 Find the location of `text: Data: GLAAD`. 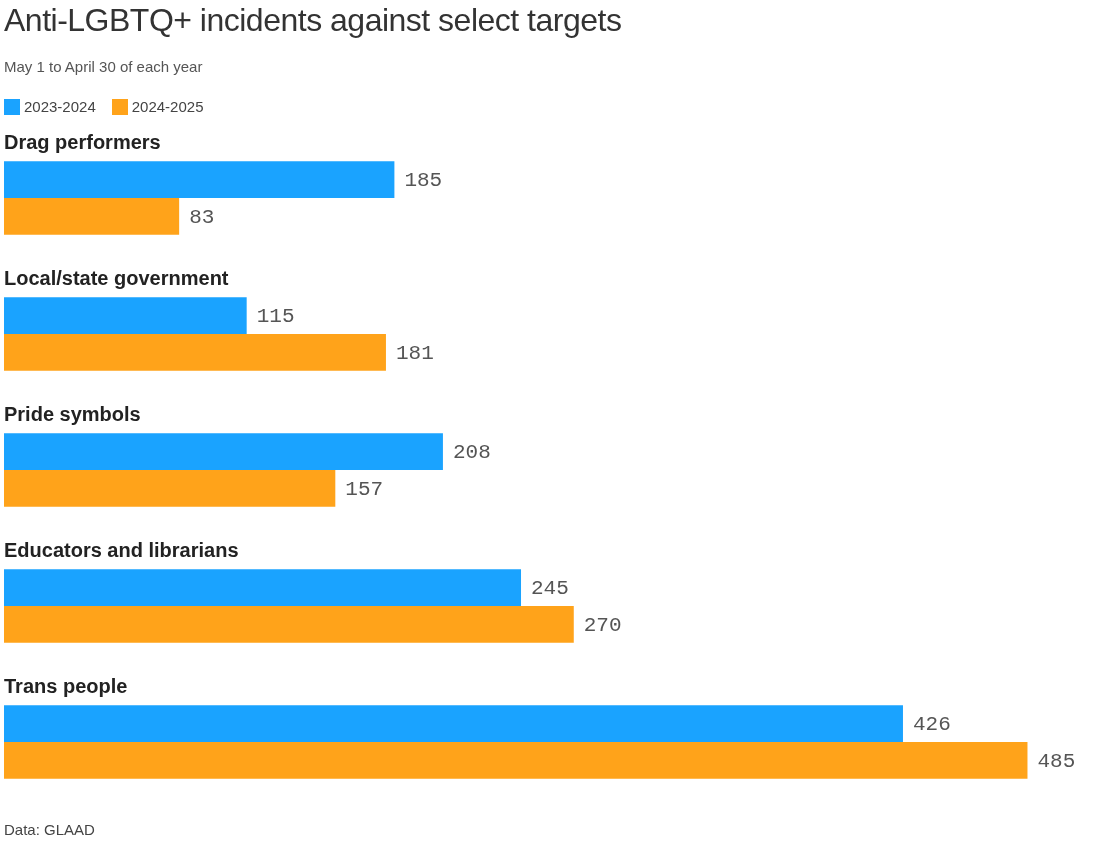

text: Data: GLAAD is located at coordinates (49, 829).